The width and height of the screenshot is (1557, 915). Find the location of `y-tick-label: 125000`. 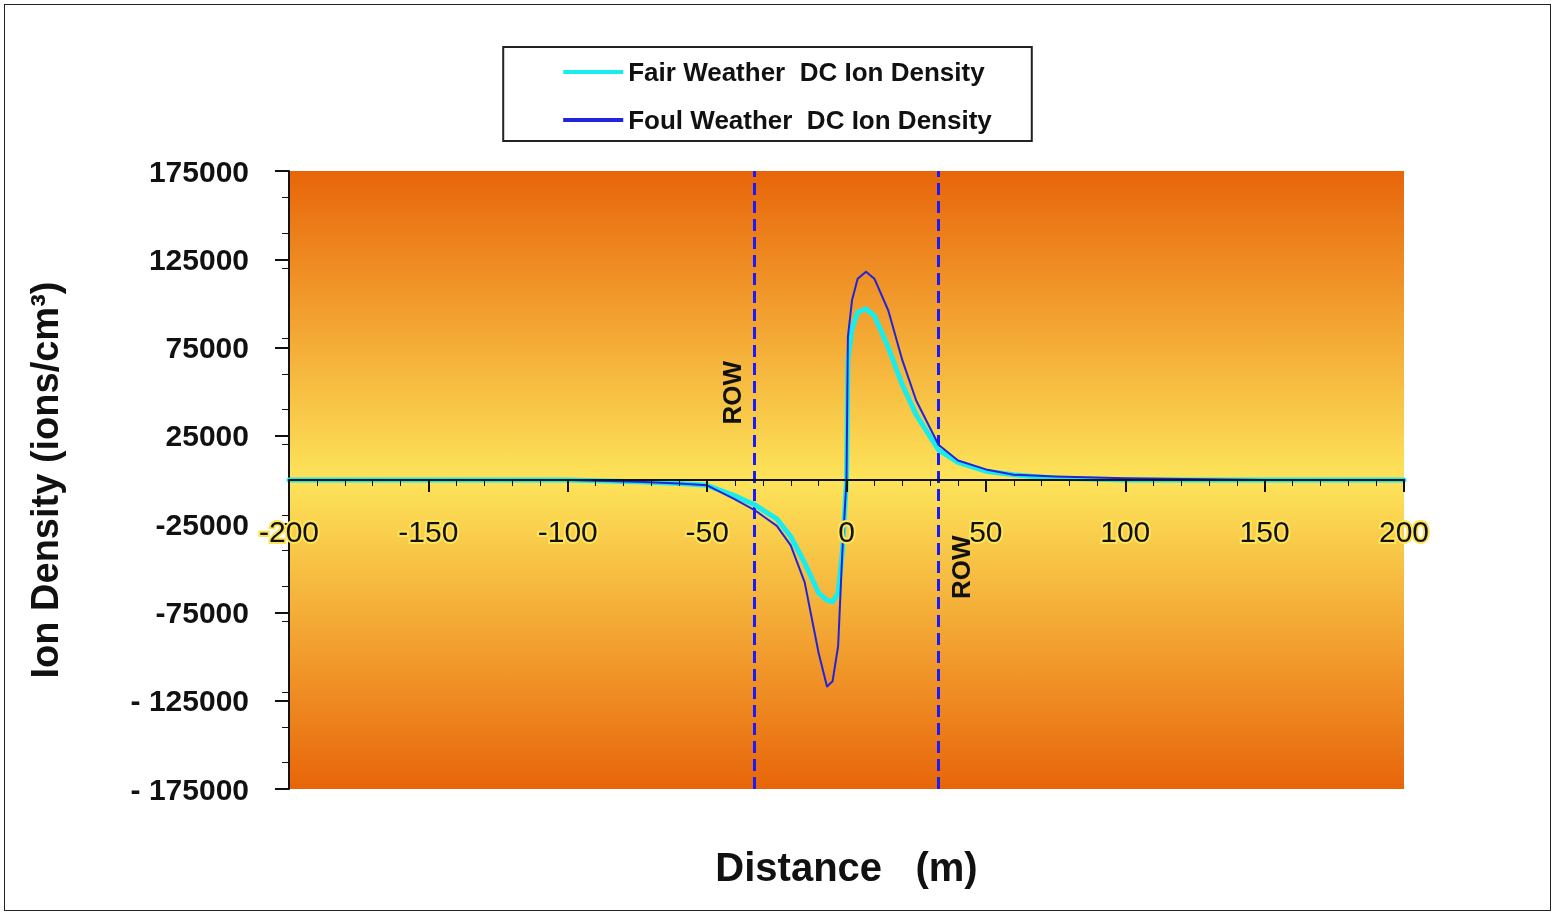

y-tick-label: 125000 is located at coordinates (198, 259).